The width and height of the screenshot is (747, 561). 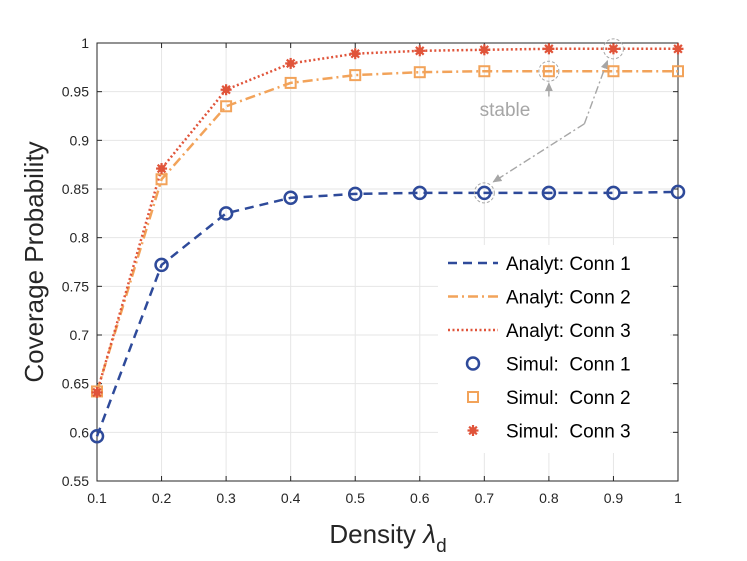 What do you see at coordinates (505, 110) in the screenshot?
I see `stable-annotation-text: stable` at bounding box center [505, 110].